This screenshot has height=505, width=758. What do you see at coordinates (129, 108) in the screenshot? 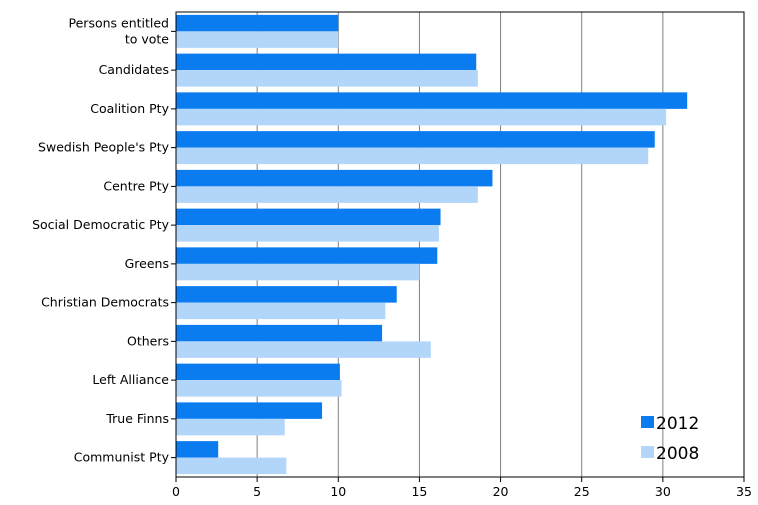
I see `category-label: Coalition Pty` at bounding box center [129, 108].